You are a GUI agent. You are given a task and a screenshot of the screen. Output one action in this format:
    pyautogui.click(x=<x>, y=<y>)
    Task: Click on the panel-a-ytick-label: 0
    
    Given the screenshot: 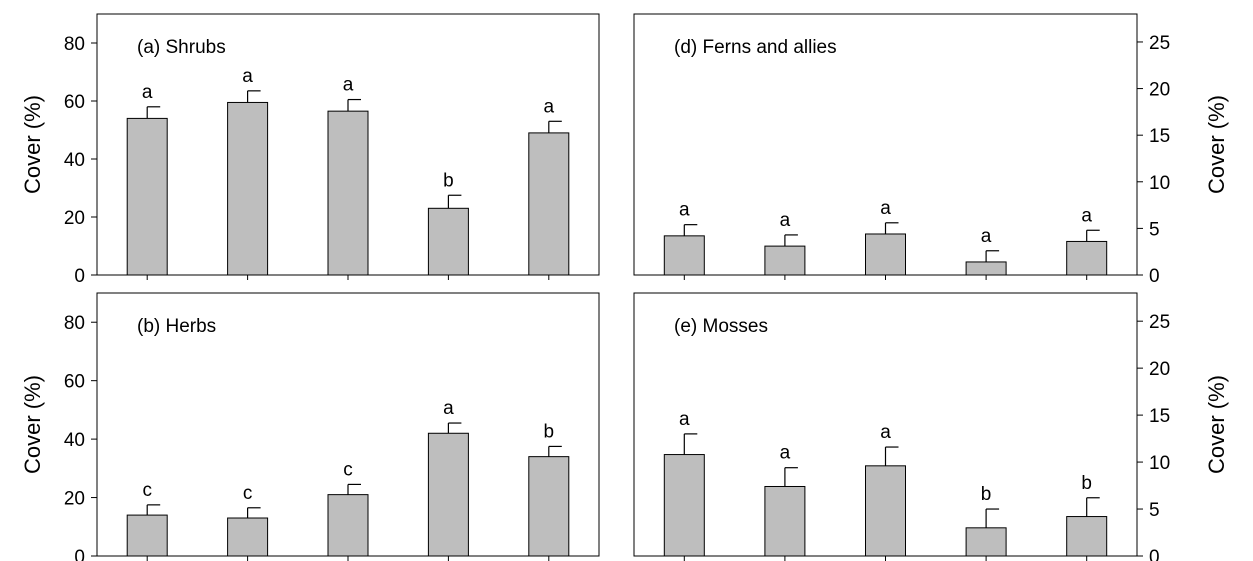 What is the action you would take?
    pyautogui.click(x=79, y=276)
    